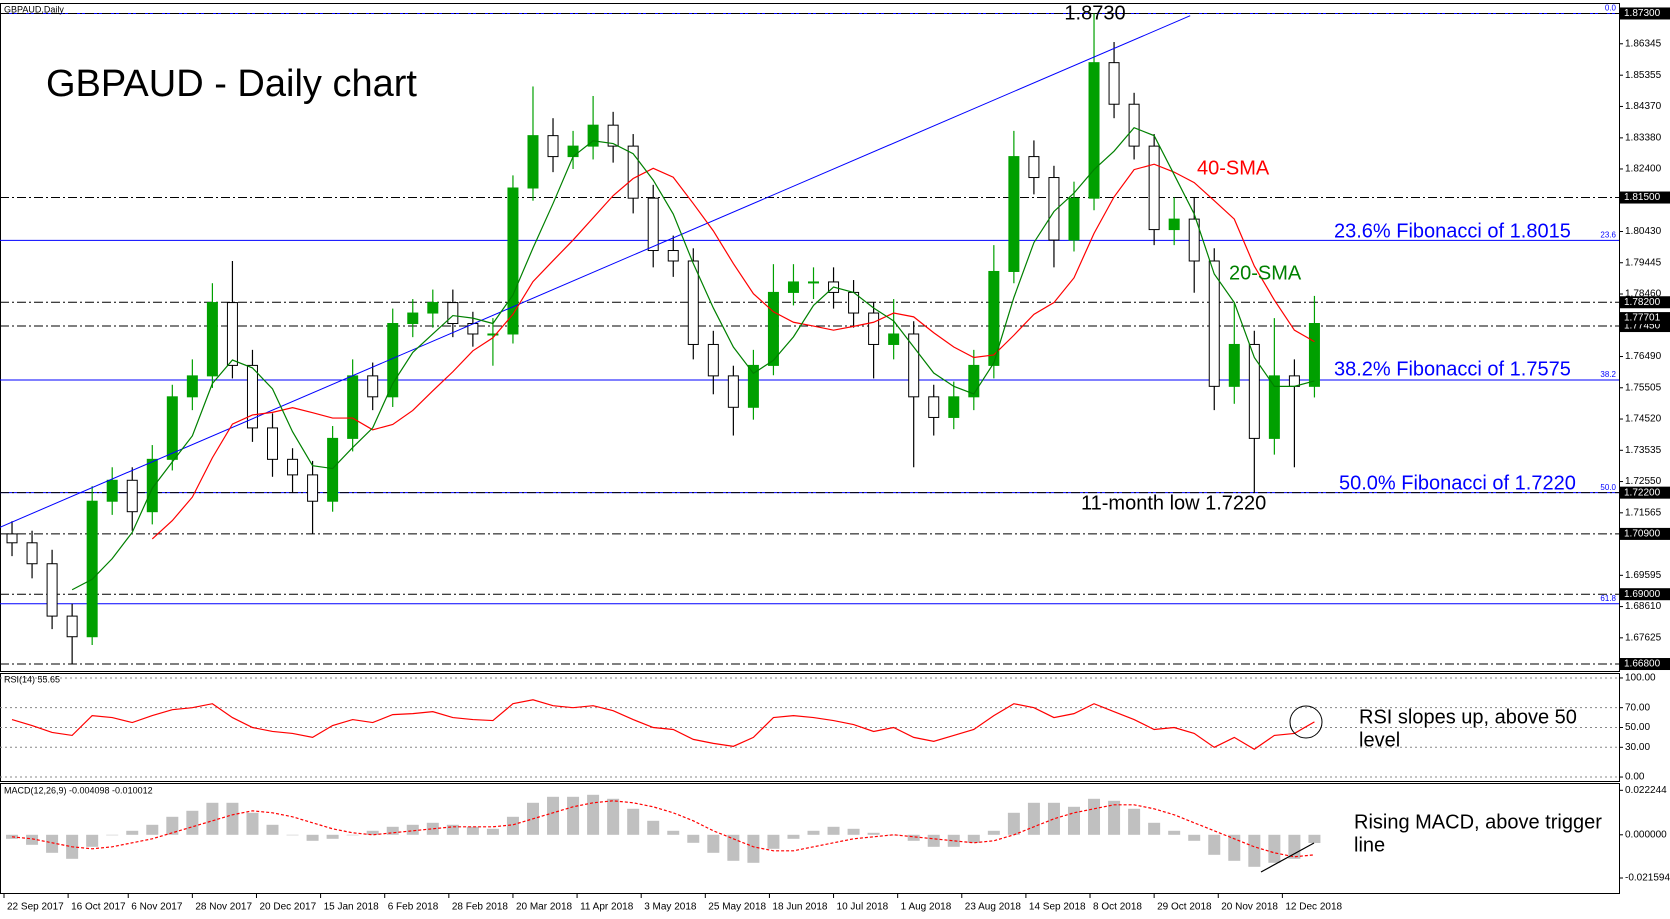 This screenshot has width=1670, height=919. Describe the element at coordinates (480, 907) in the screenshot. I see `x-tick-label: 28 Feb 2018` at that location.